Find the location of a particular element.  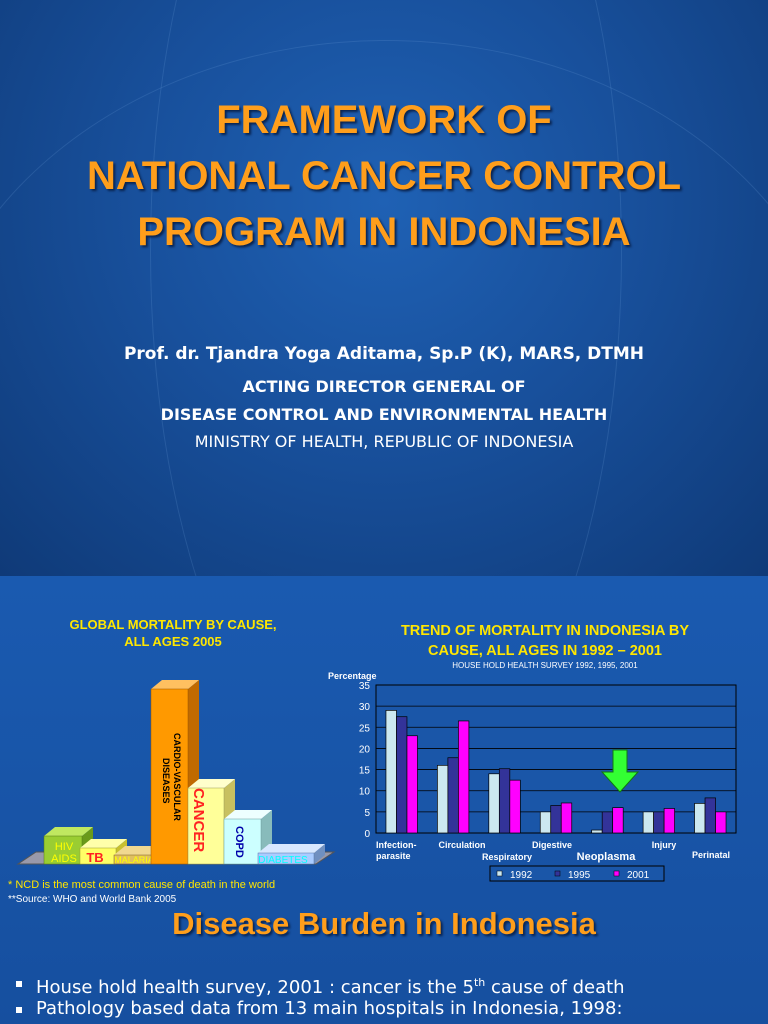

y-tick-label: 35 is located at coordinates (365, 686).